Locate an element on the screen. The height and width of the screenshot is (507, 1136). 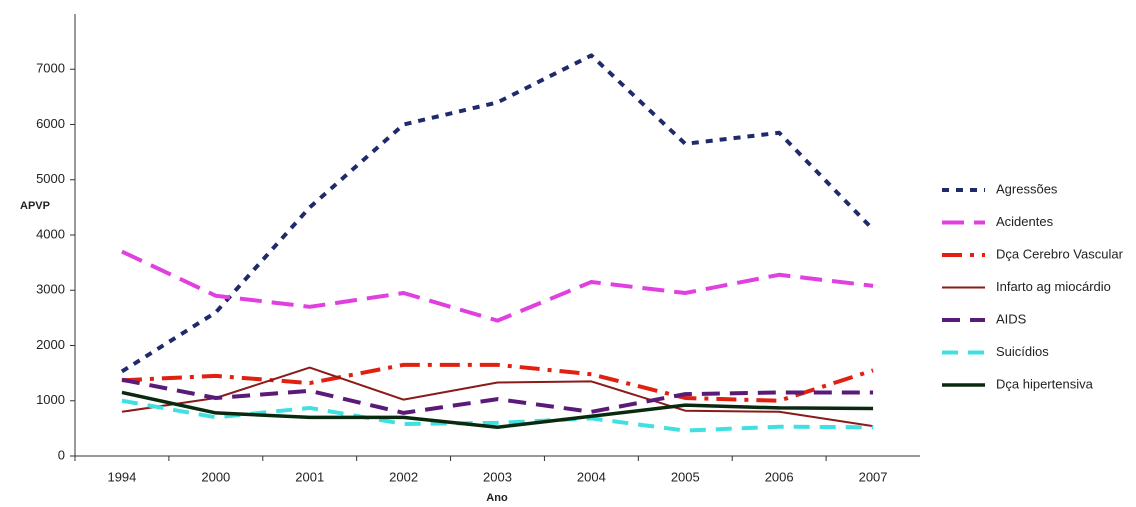
legend-label: Suicídios is located at coordinates (1022, 351).